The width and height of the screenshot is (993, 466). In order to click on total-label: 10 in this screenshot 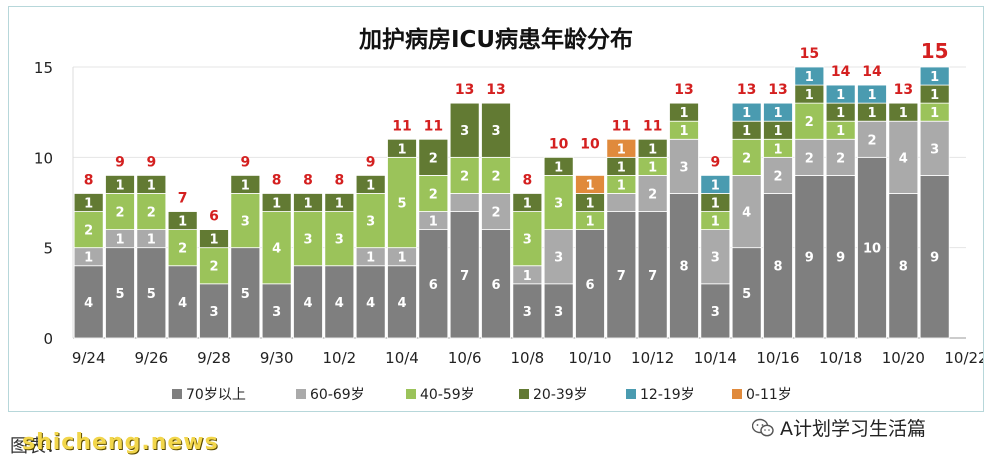, I will do `click(590, 144)`.